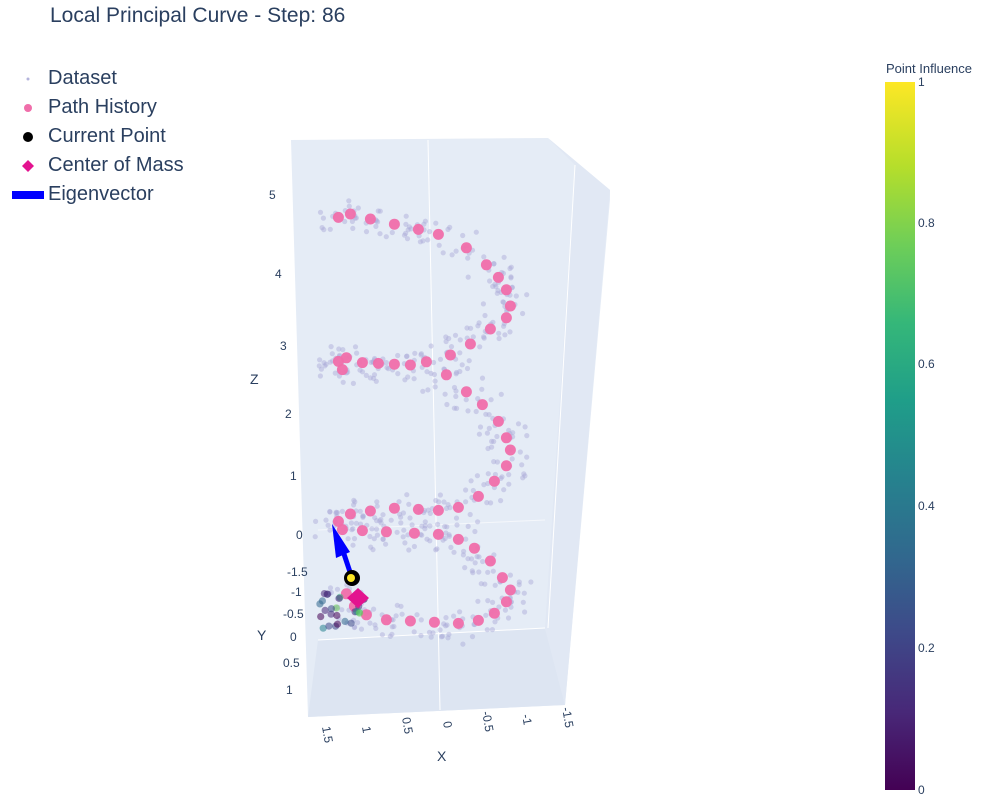 The width and height of the screenshot is (1000, 800). I want to click on legend-item-eigenvector: Eigenvector, so click(97, 194).